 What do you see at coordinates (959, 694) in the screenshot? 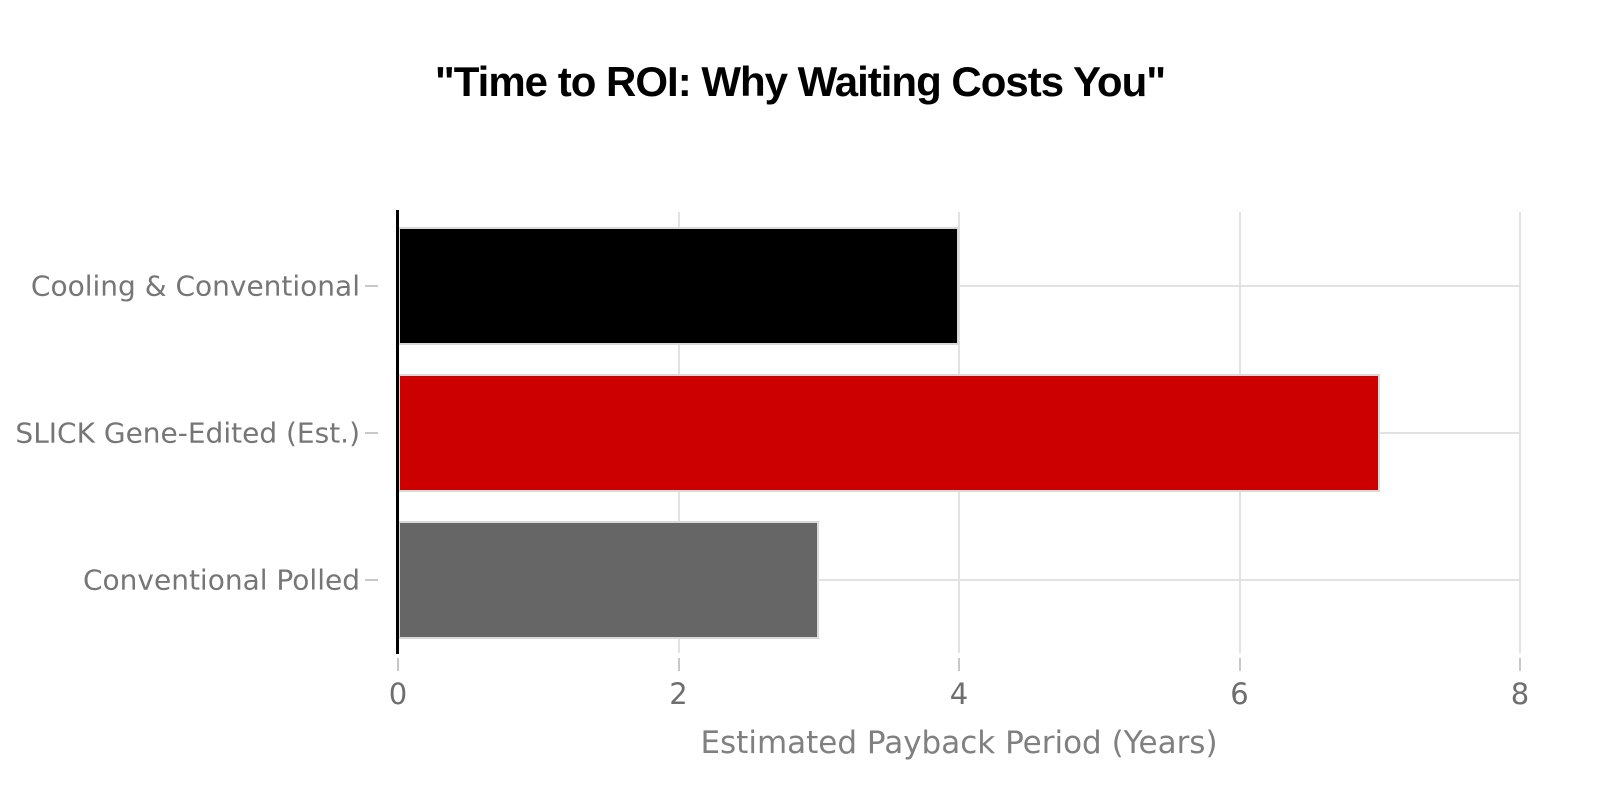
I see `x-tick-label-4: 4` at bounding box center [959, 694].